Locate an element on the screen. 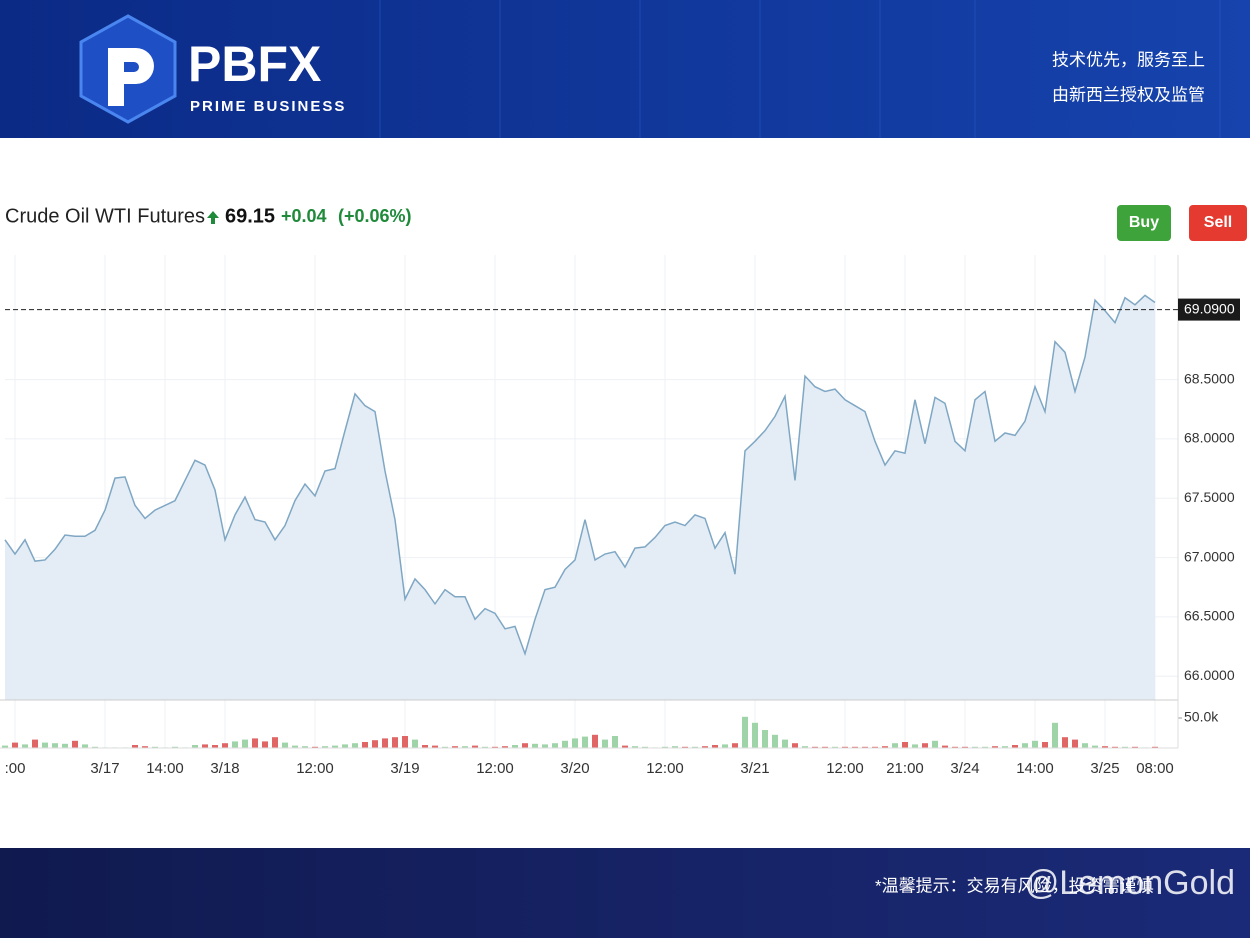  x-tick-label: :00 is located at coordinates (15, 768).